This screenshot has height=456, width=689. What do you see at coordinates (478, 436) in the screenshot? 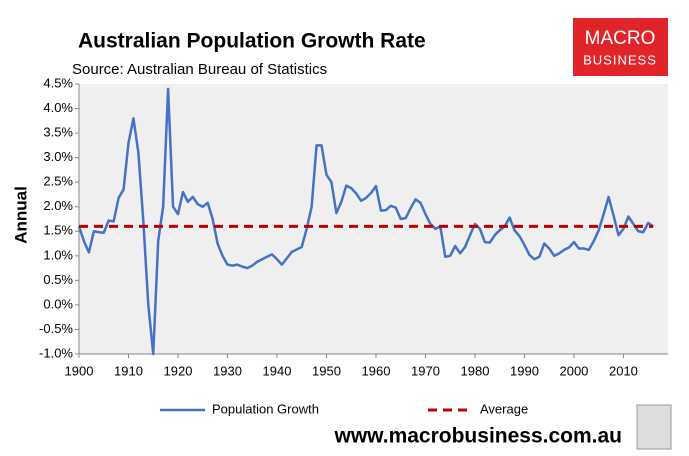
I see `footer: www.macrobusiness.com.au` at bounding box center [478, 436].